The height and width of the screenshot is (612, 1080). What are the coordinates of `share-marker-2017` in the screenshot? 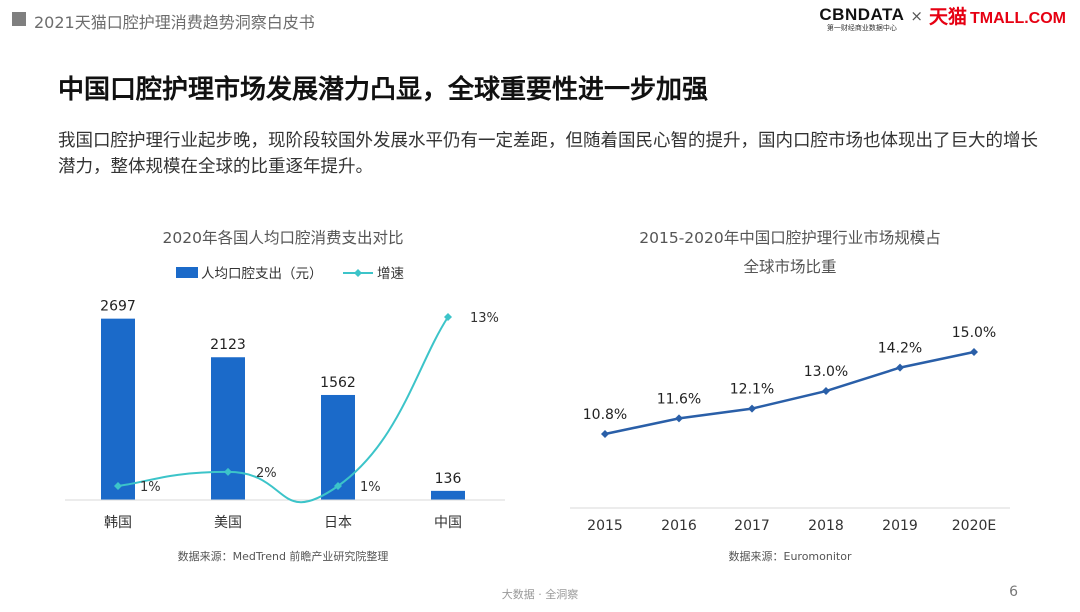 It's located at (752, 408).